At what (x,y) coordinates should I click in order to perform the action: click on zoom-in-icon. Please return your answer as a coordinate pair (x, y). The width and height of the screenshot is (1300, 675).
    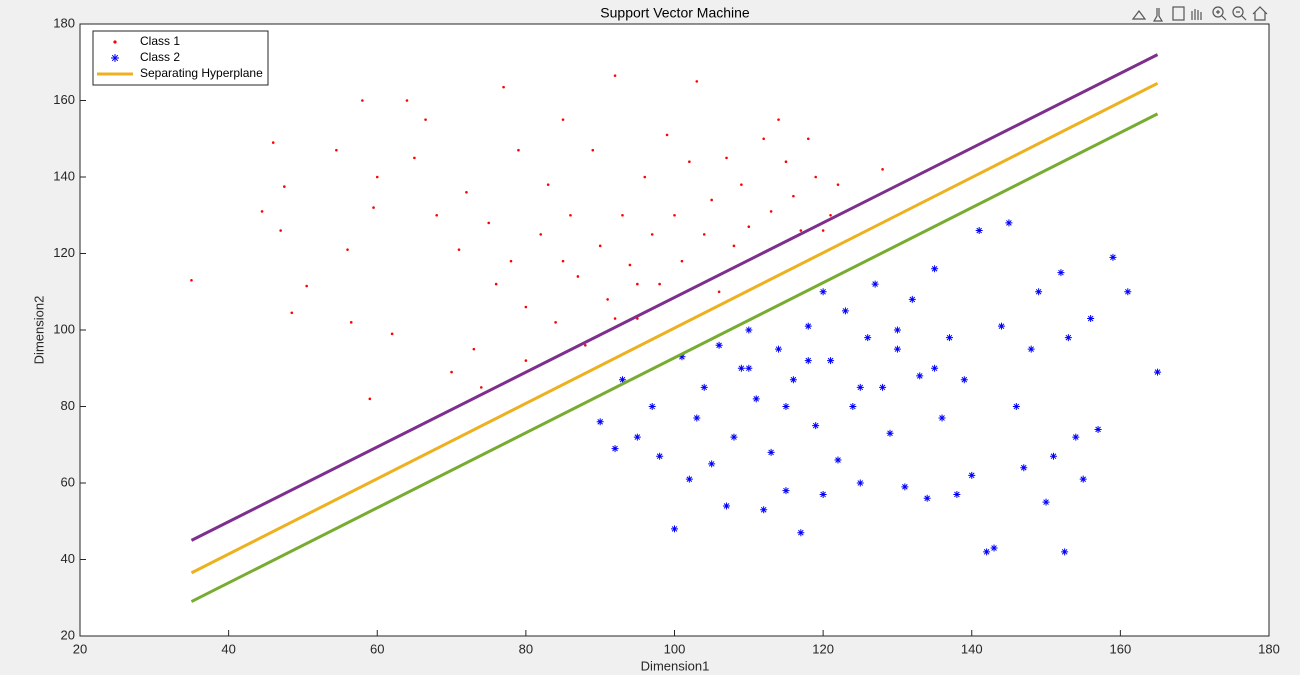
    Looking at the image, I should click on (1218, 12).